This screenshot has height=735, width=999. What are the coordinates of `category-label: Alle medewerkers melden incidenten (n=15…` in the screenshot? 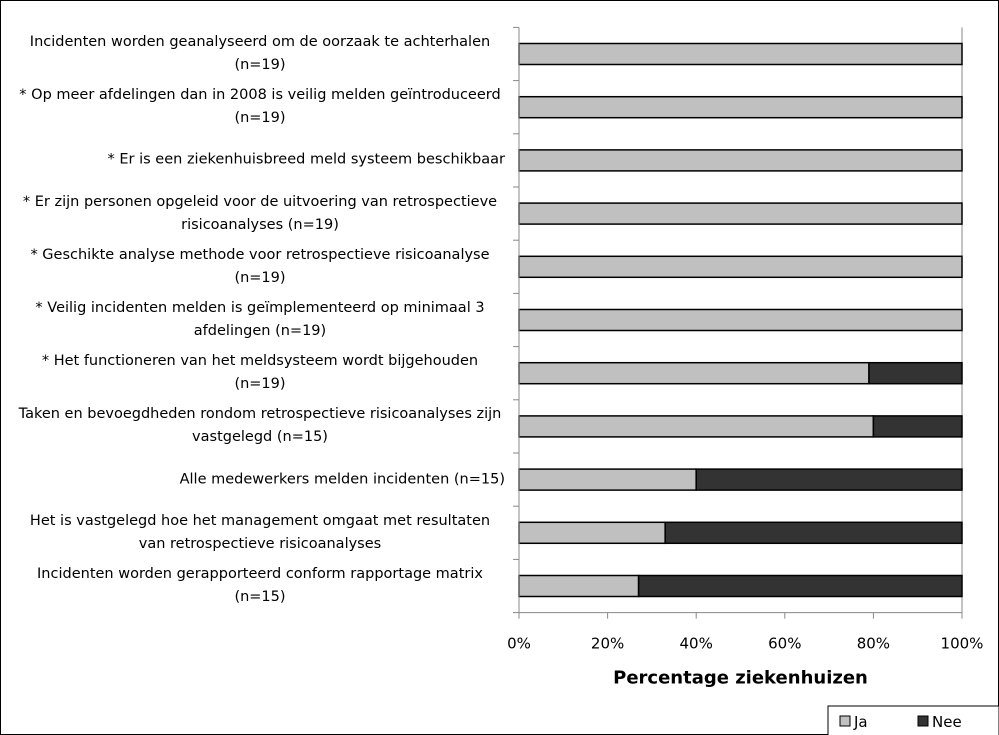 It's located at (342, 479).